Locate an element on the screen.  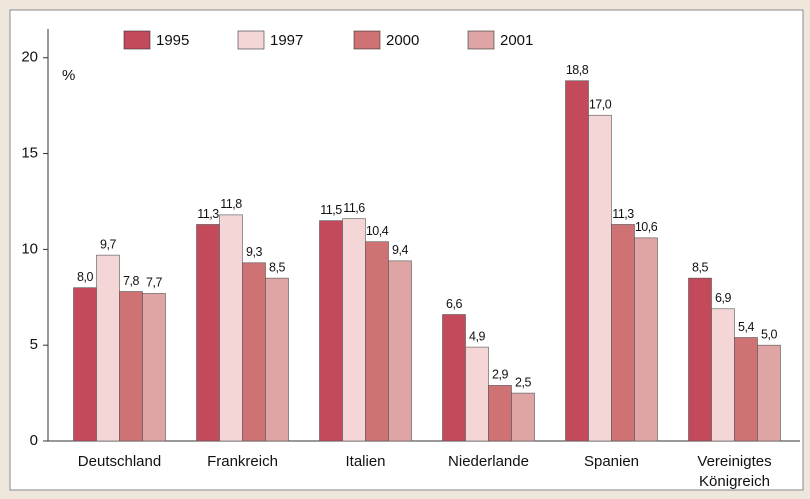
value-label: 7,7 is located at coordinates (154, 283).